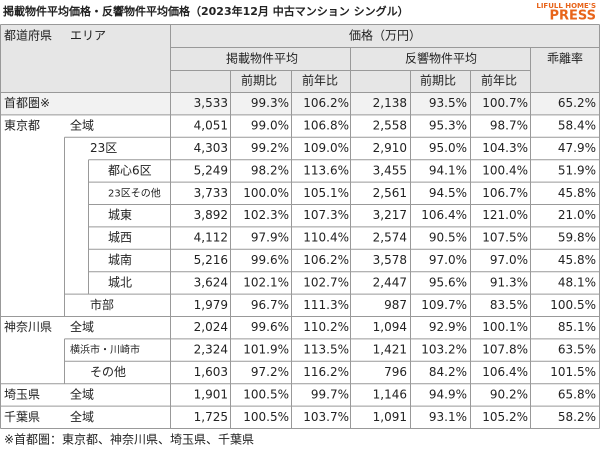 Image resolution: width=600 pixels, height=450 pixels. Describe the element at coordinates (448, 327) in the screenshot. I see `cell-value: 92.9%` at that location.